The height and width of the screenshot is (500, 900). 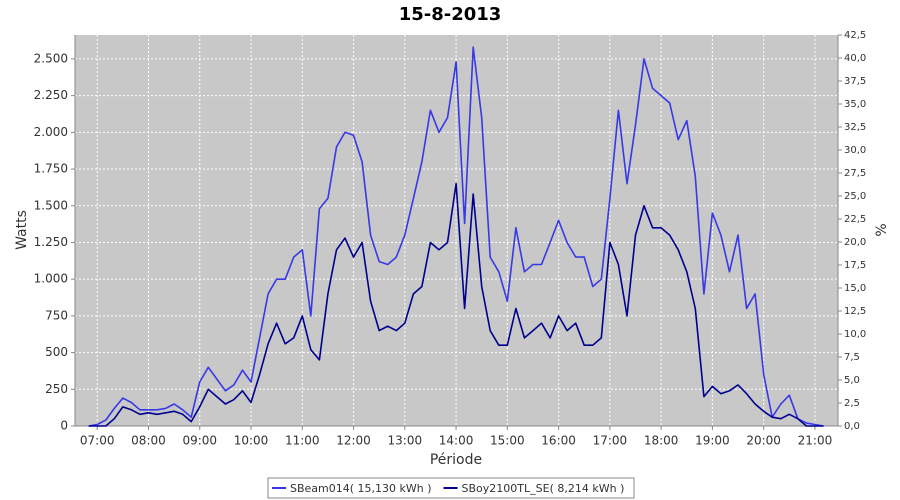 What do you see at coordinates (852, 357) in the screenshot?
I see `y2-tick-label: 7,5` at bounding box center [852, 357].